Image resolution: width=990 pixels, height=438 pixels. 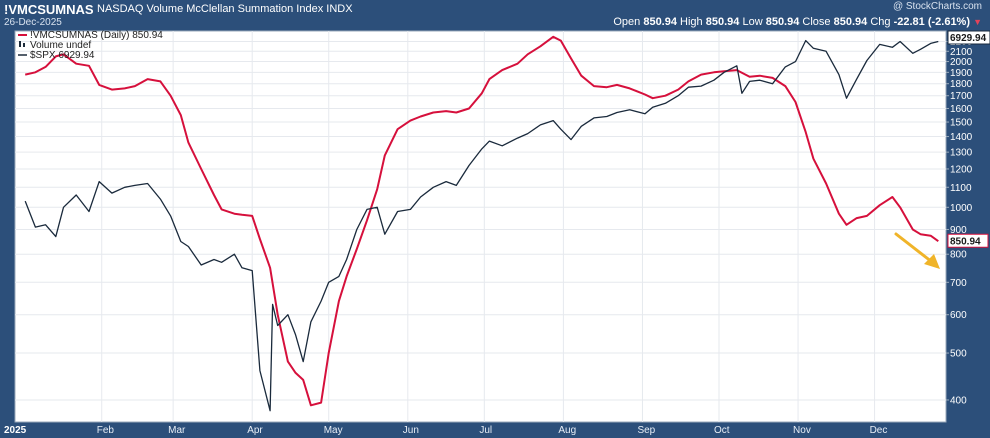 I want to click on vmc-last-value-label: 850.94, so click(x=965, y=242).